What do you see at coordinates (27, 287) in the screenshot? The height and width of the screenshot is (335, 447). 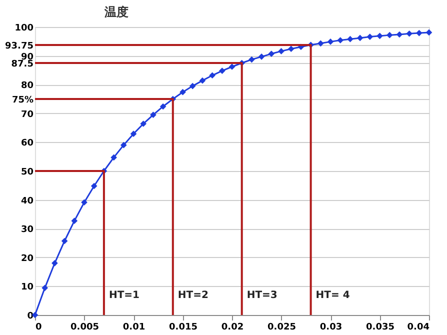 I see `y-tick-label: 10` at bounding box center [27, 287].